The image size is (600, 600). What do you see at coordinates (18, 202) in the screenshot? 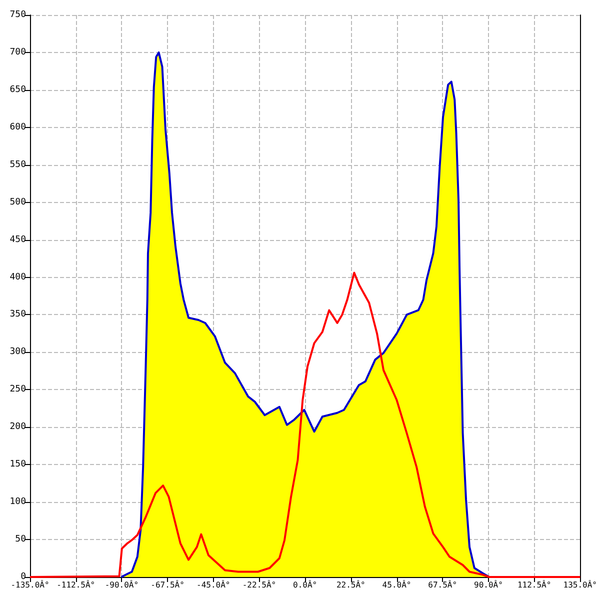
I see `y-tick-label: 500` at bounding box center [18, 202].